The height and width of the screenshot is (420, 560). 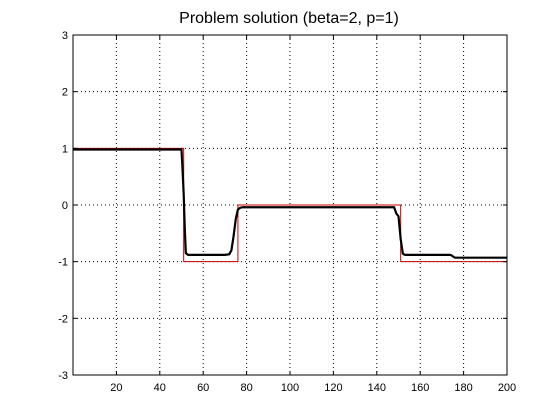 I want to click on x-tick-label: 120, so click(x=333, y=388).